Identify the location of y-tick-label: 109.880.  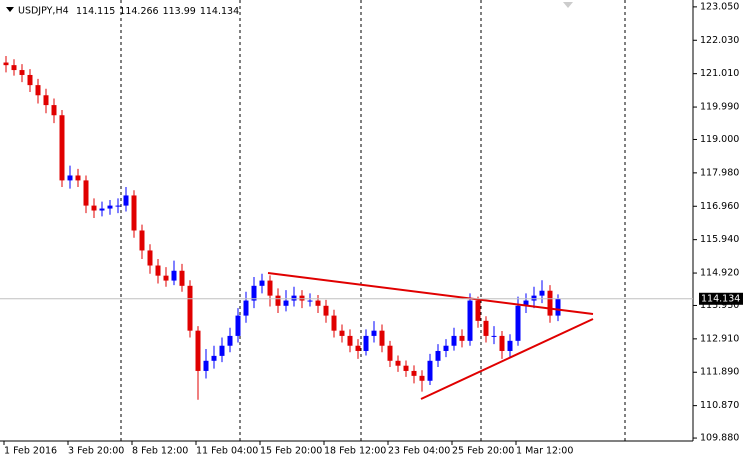
(719, 438).